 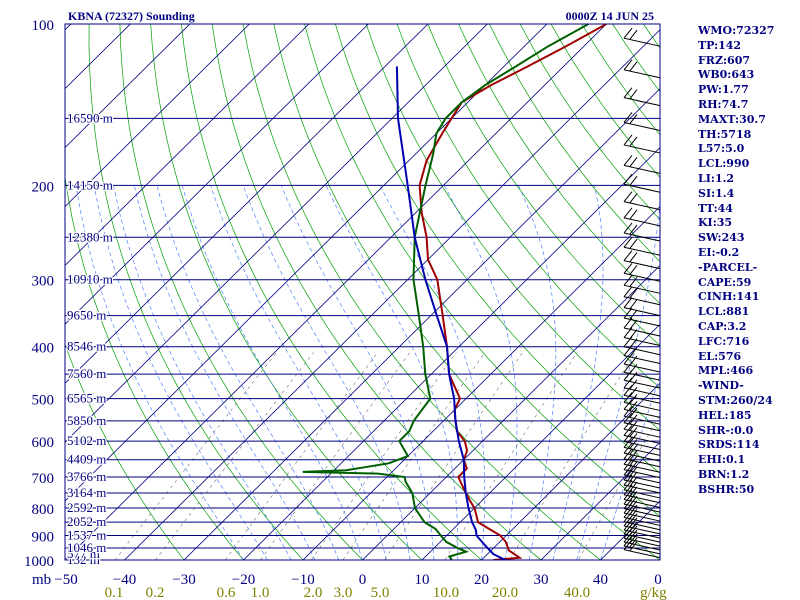 I want to click on parcel-trace, so click(x=450, y=313).